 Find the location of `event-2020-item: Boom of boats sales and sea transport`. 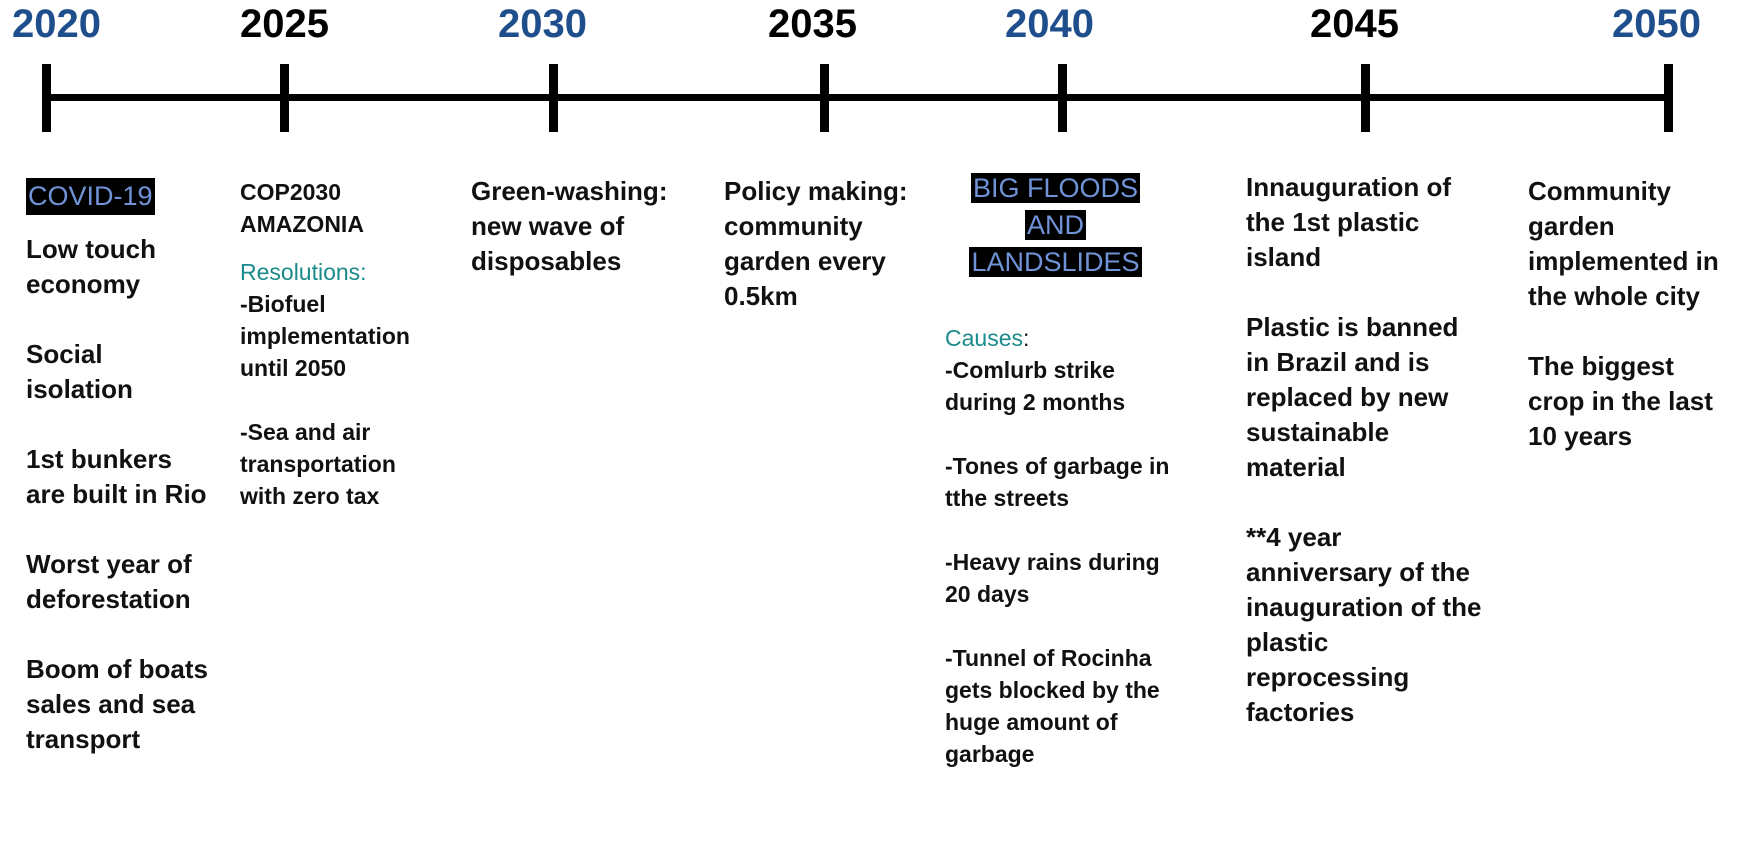

event-2020-item: Boom of boats sales and sea transport is located at coordinates (117, 704).